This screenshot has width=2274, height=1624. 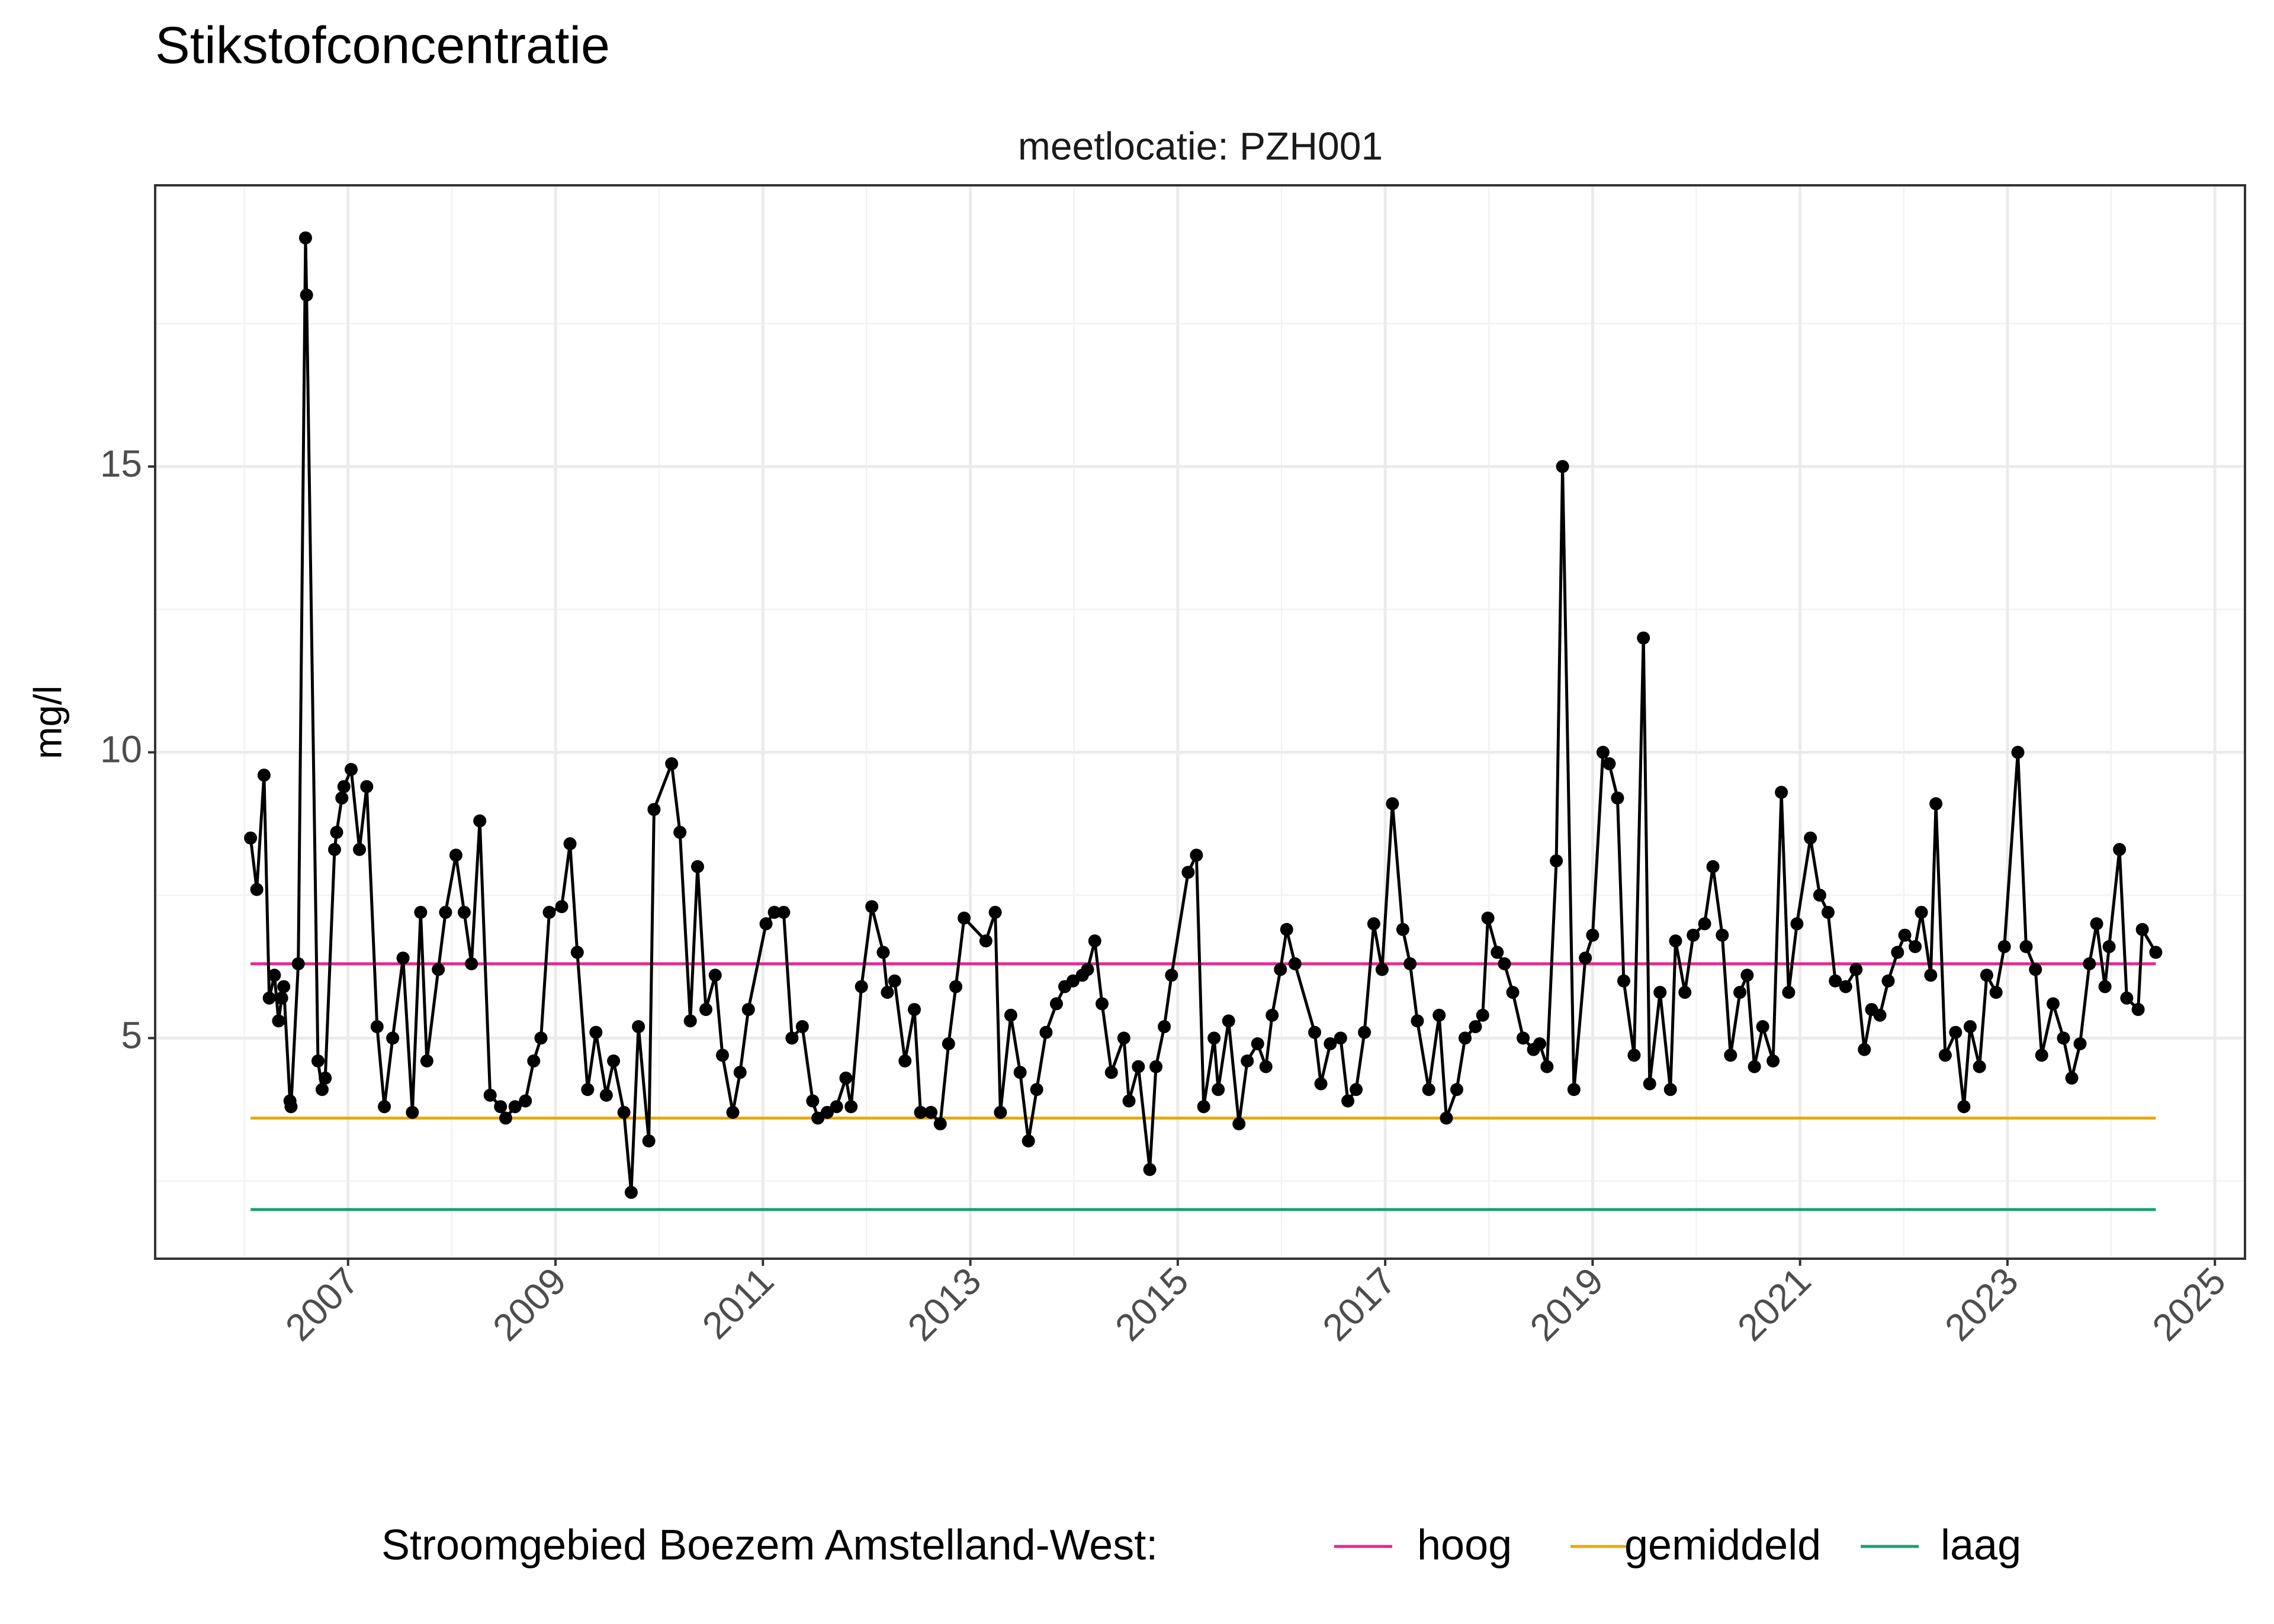 What do you see at coordinates (1464, 1545) in the screenshot?
I see `legend-label: hoog` at bounding box center [1464, 1545].